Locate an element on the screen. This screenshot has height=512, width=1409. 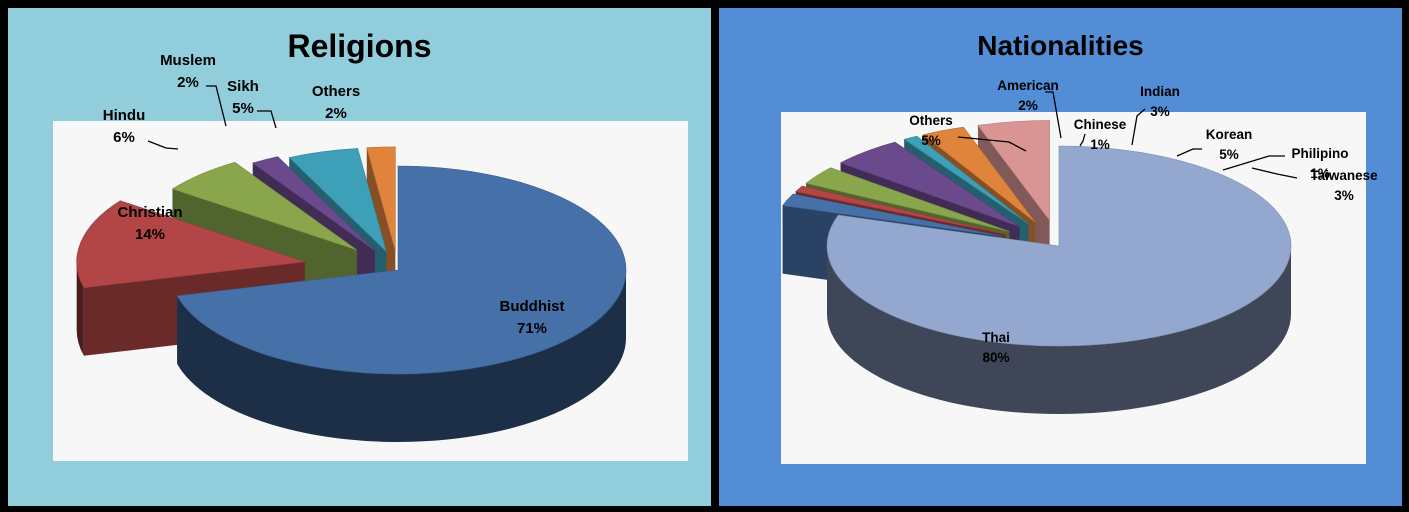
religions-label-christian: Christian is located at coordinates (149, 212).